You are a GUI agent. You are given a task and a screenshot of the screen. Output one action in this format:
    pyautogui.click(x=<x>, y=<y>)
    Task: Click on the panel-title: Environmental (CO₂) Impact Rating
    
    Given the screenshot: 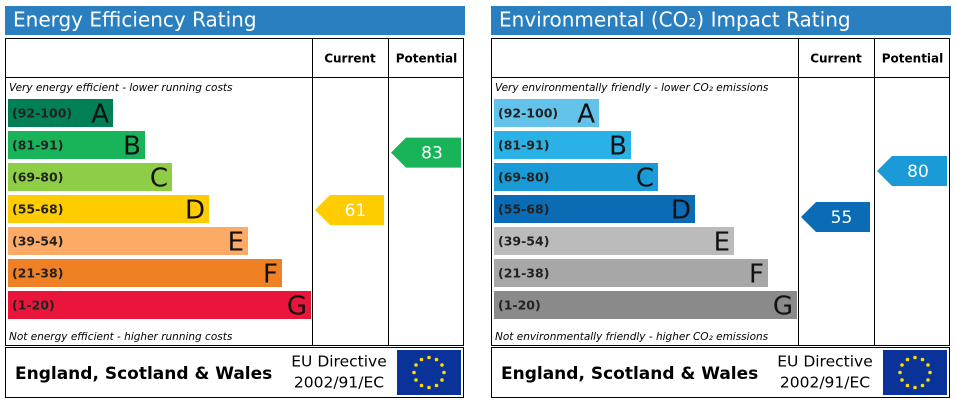 What is the action you would take?
    pyautogui.click(x=675, y=20)
    